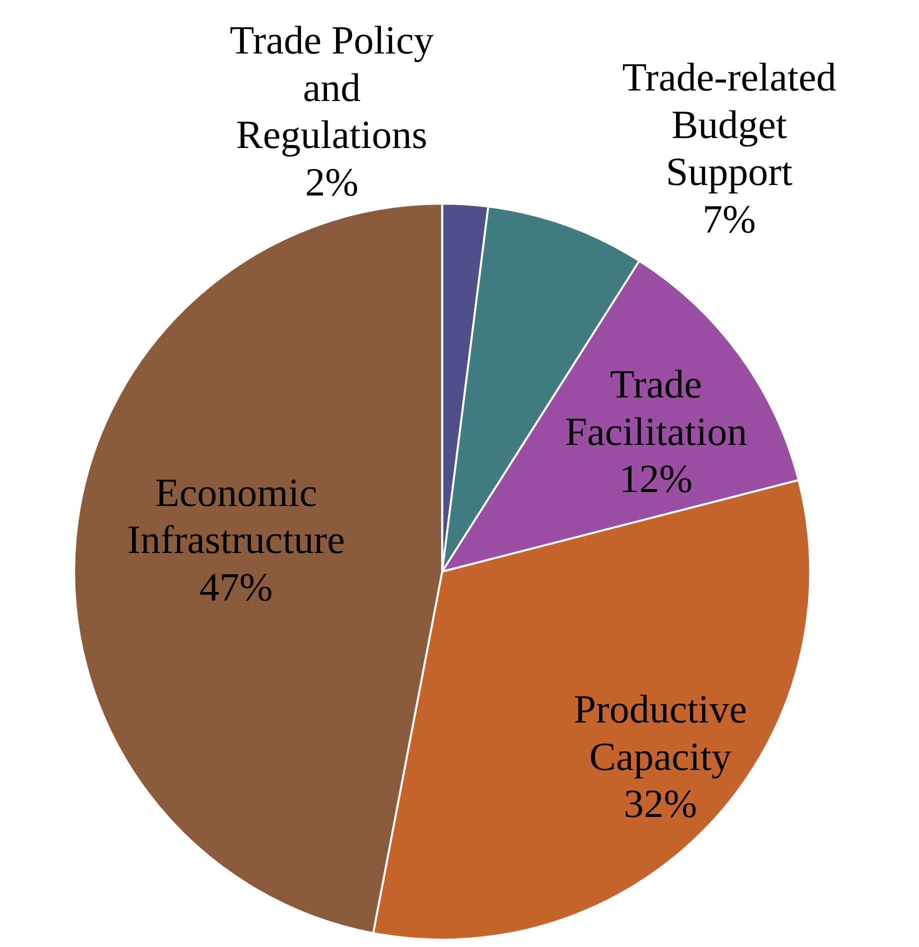 This screenshot has height=947, width=919. What do you see at coordinates (656, 479) in the screenshot?
I see `data-label: 12%` at bounding box center [656, 479].